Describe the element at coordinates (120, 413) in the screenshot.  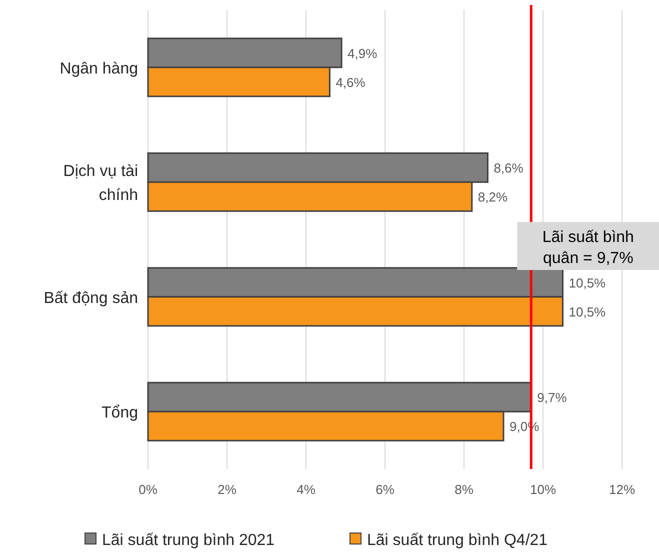
I see `y-tick-label: Tổng` at that location.